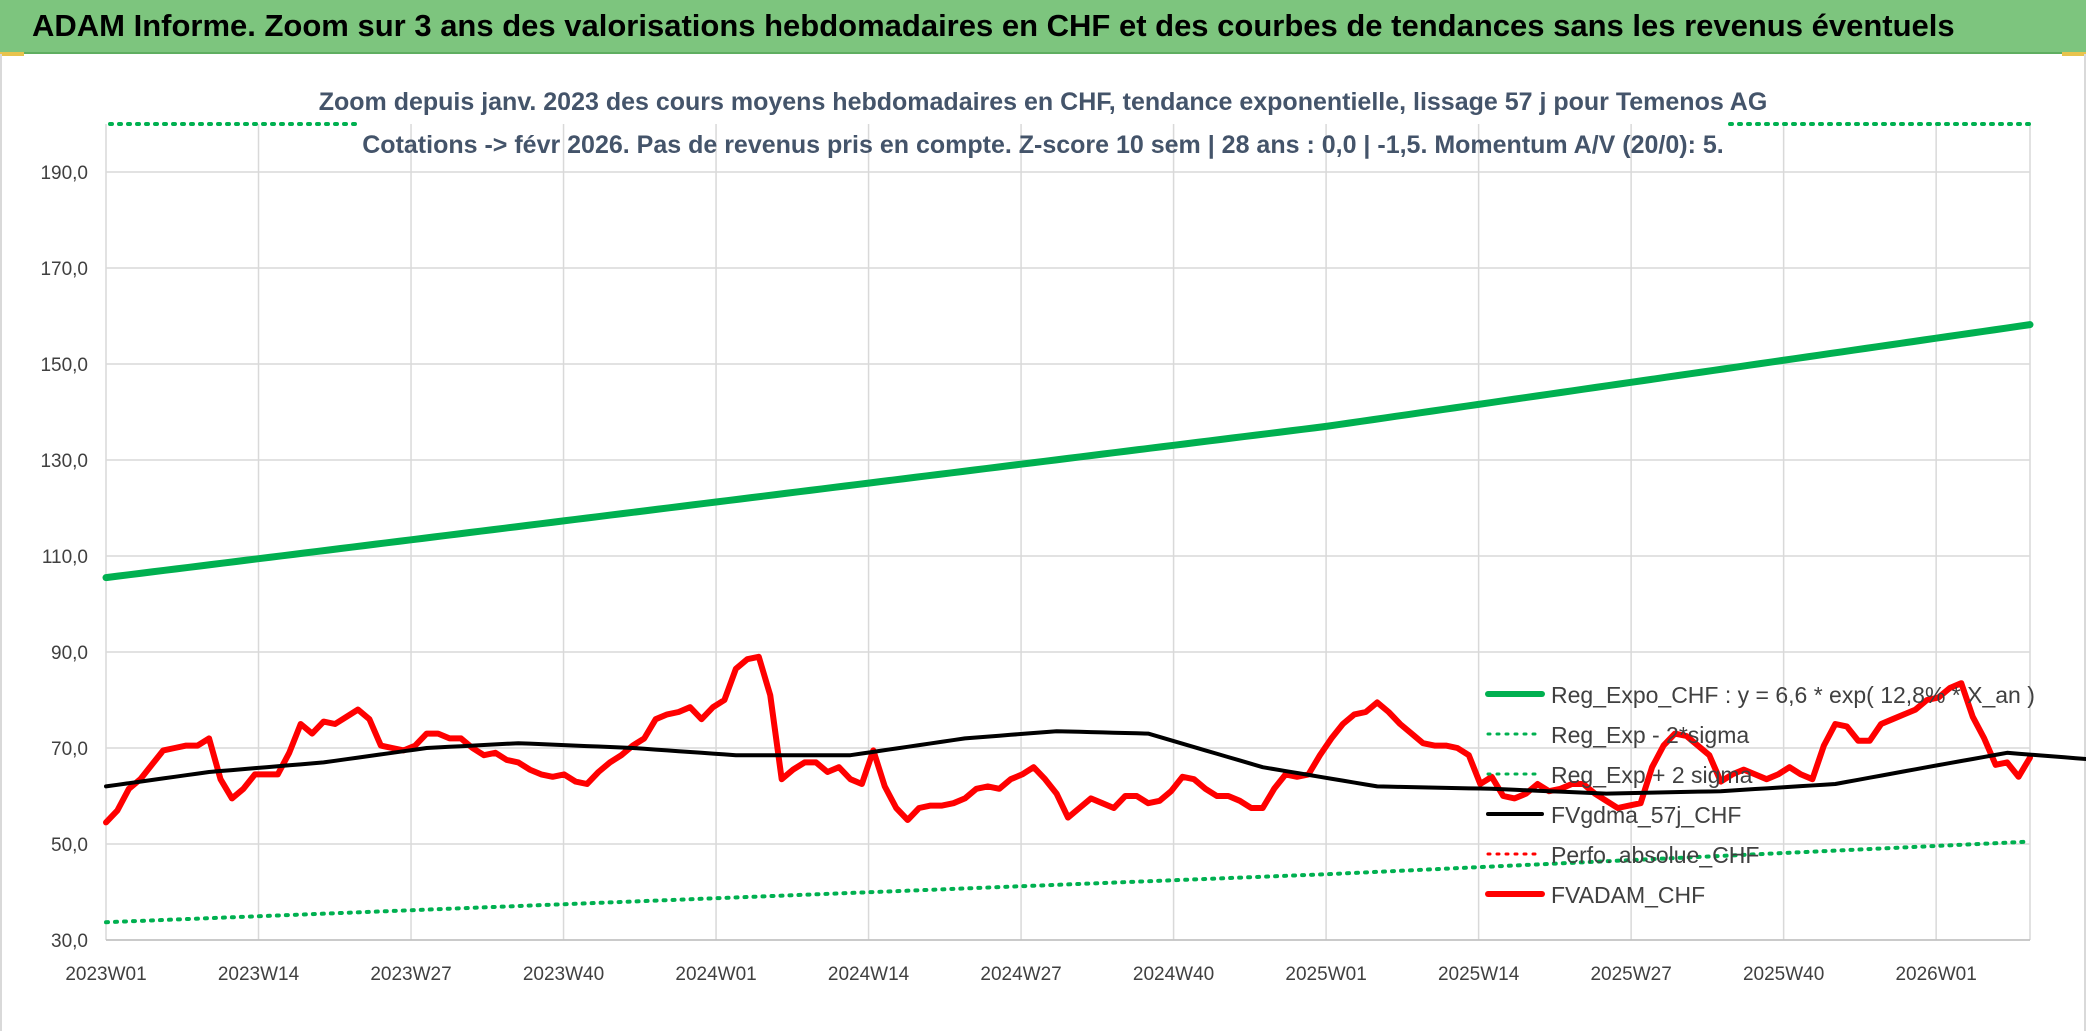 Image resolution: width=2086 pixels, height=1031 pixels. Describe the element at coordinates (2074, 54) in the screenshot. I see `header-accent-right` at that location.